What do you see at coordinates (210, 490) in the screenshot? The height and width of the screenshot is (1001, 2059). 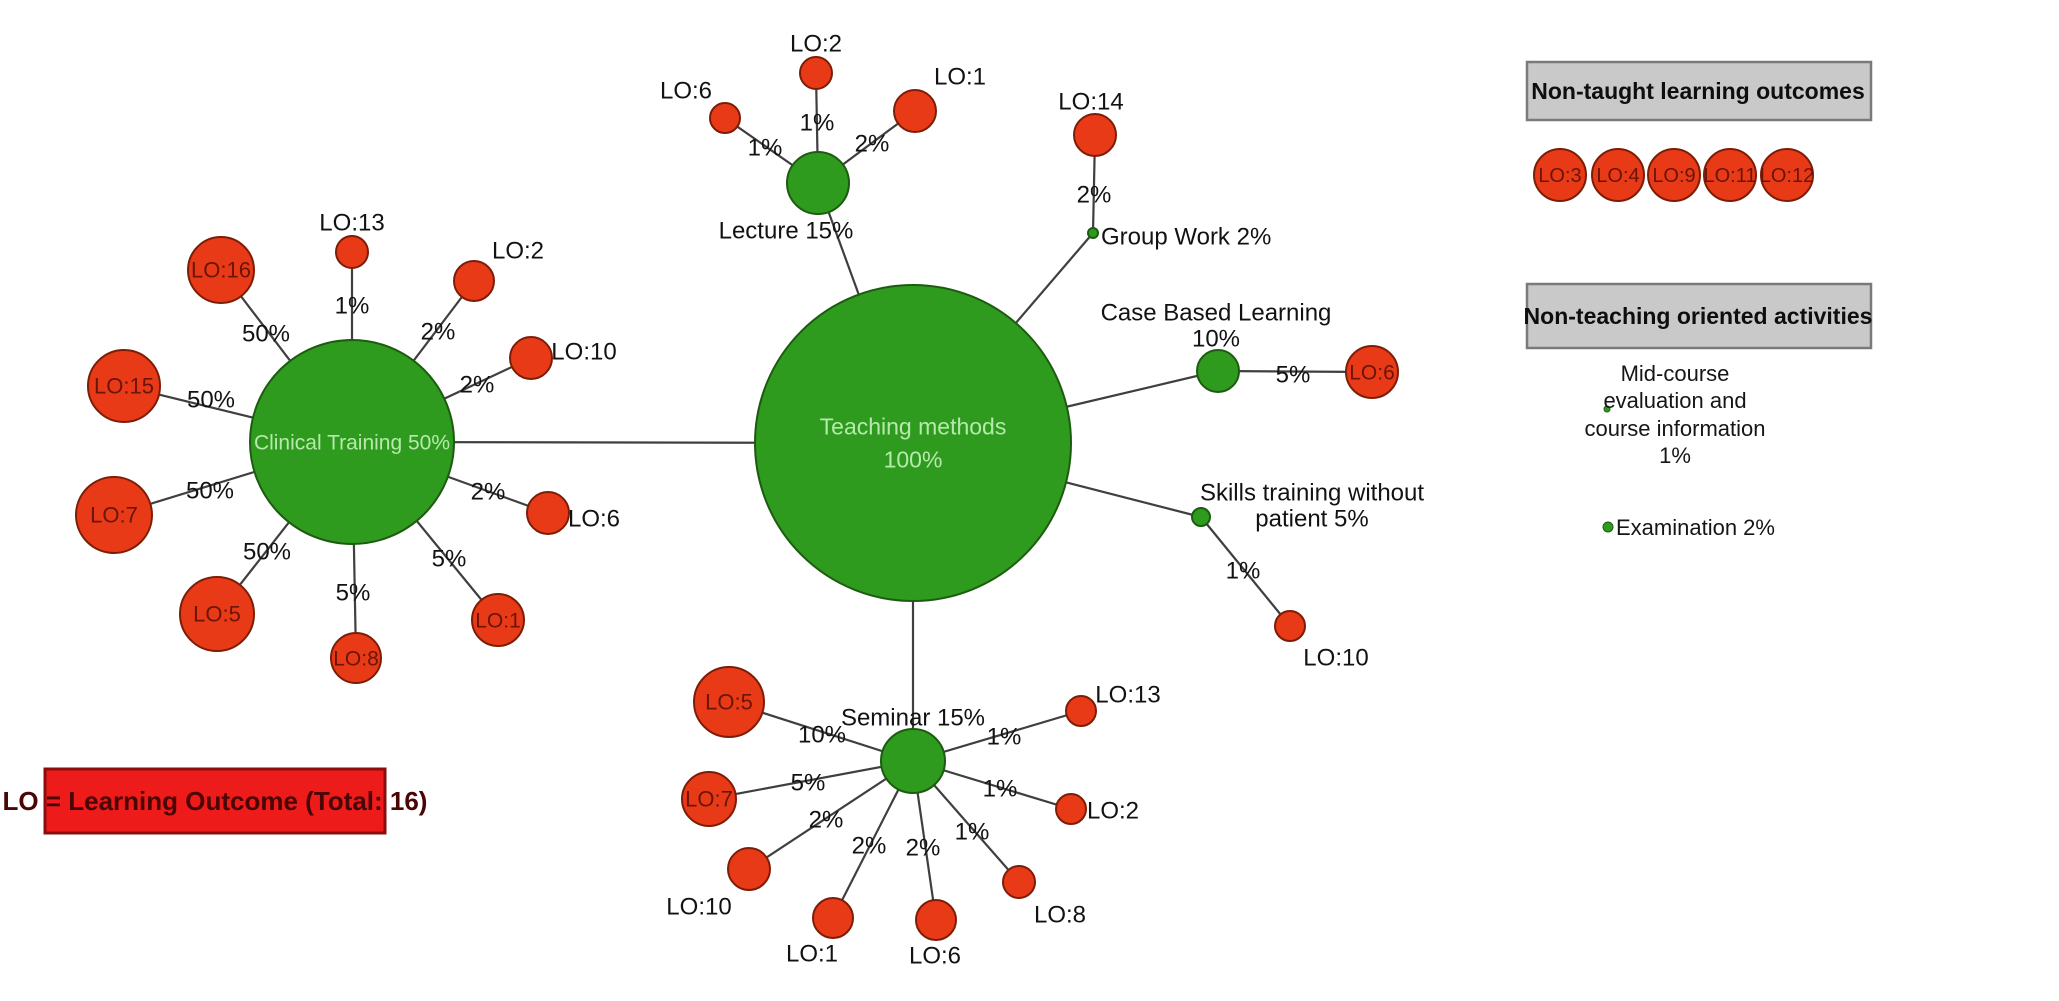 I see `edge-label-clinical-c_lo7: 50%` at bounding box center [210, 490].